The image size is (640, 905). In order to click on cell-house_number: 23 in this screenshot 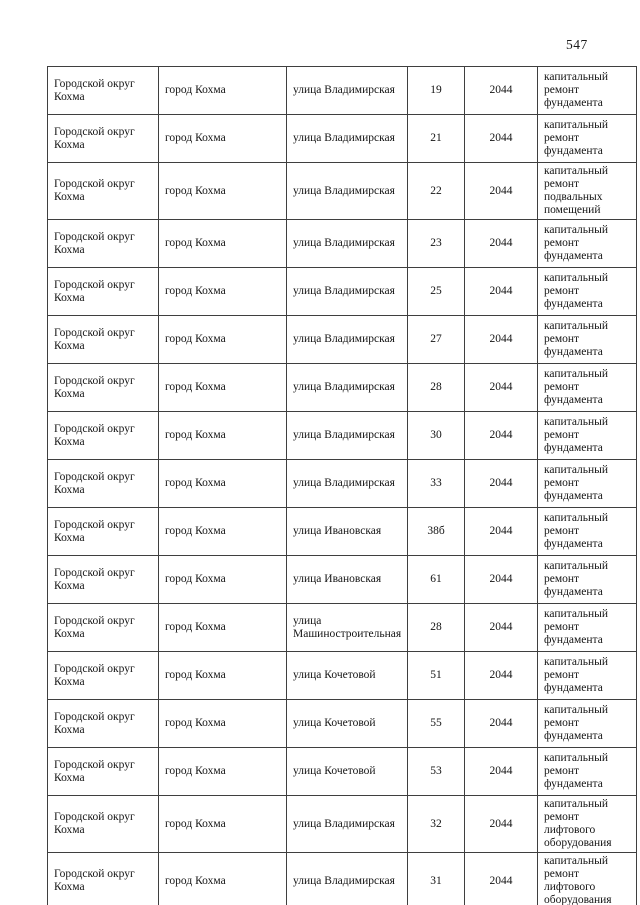, I will do `click(436, 243)`.